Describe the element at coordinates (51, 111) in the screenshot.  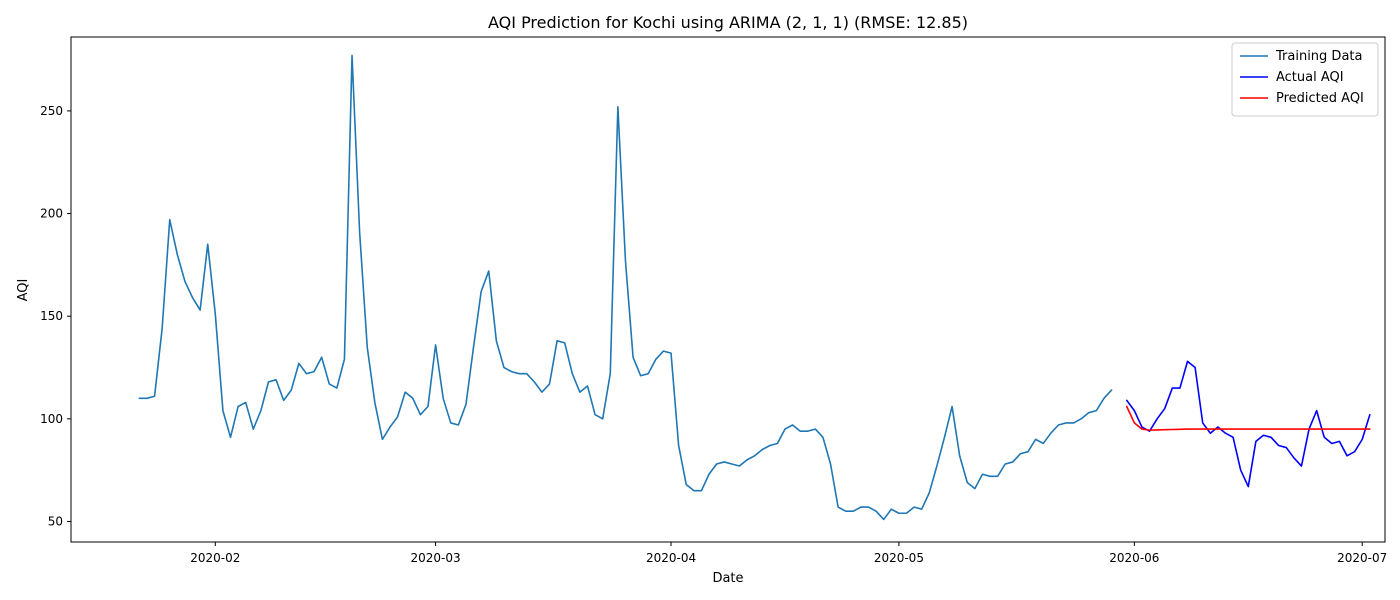
I see `y-tick-label: 250` at that location.